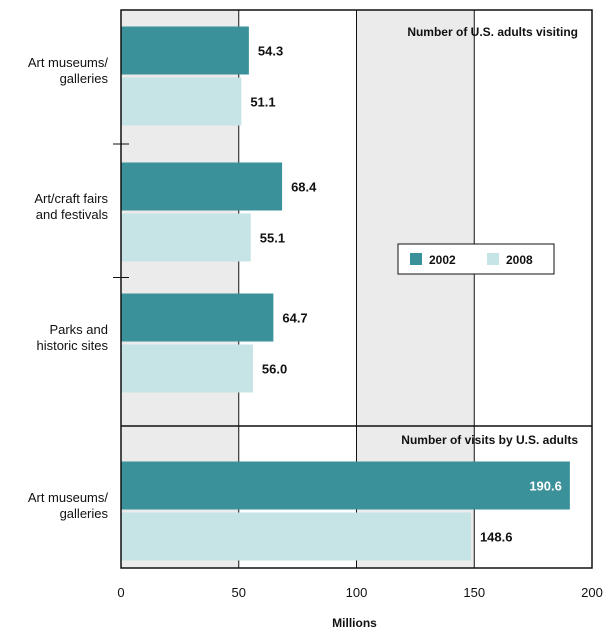 This screenshot has height=634, width=607. Describe the element at coordinates (545, 486) in the screenshot. I see `data-label: 190.6` at that location.